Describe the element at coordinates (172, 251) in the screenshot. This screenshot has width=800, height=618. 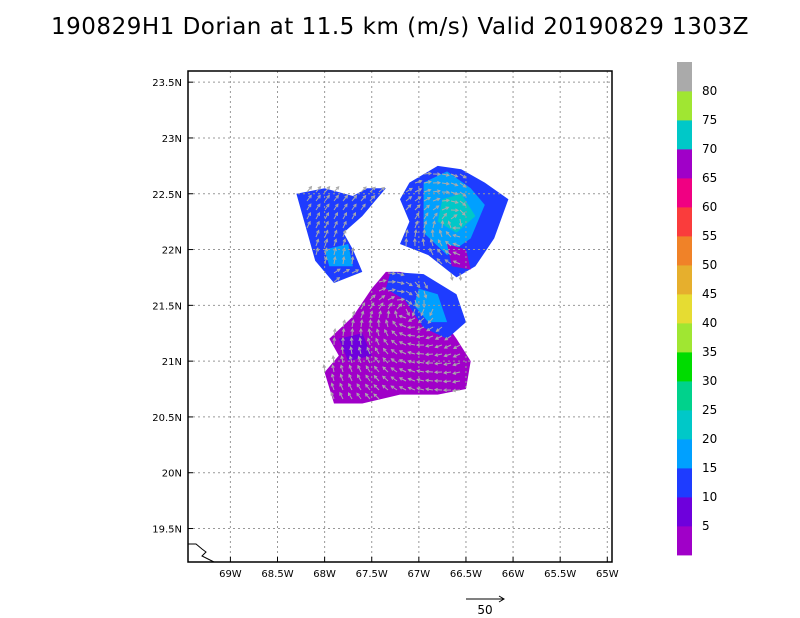
I see `y-tick-label: 22N` at that location.